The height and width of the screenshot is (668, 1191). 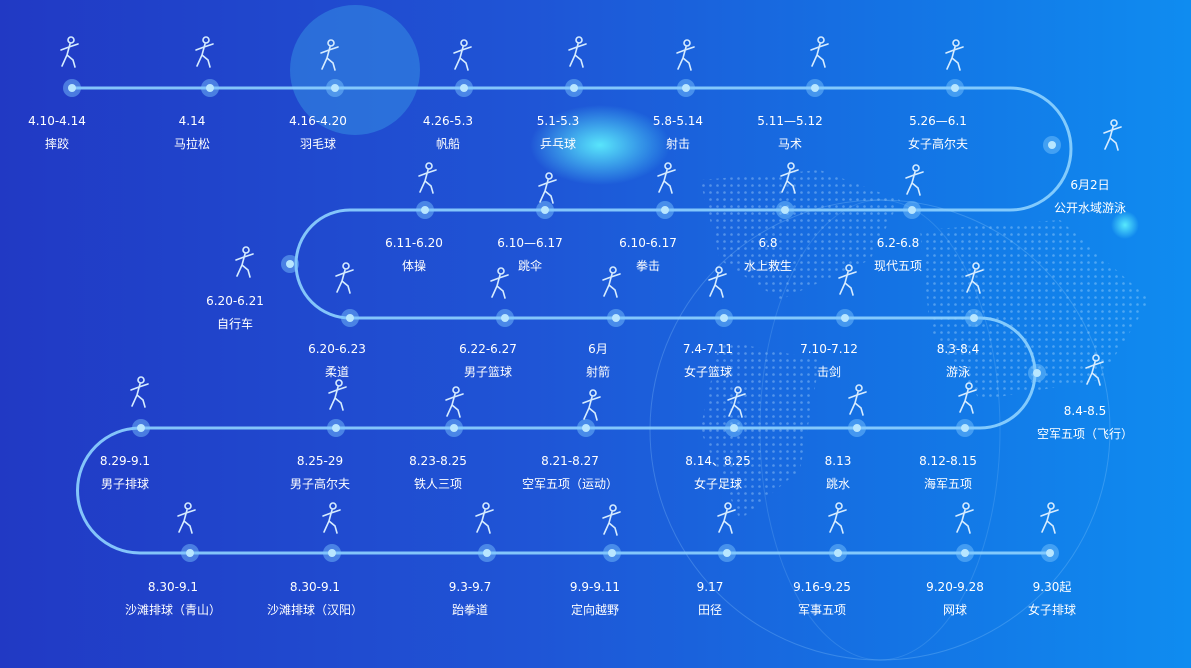 I want to click on event-name: 田径, so click(x=709, y=610).